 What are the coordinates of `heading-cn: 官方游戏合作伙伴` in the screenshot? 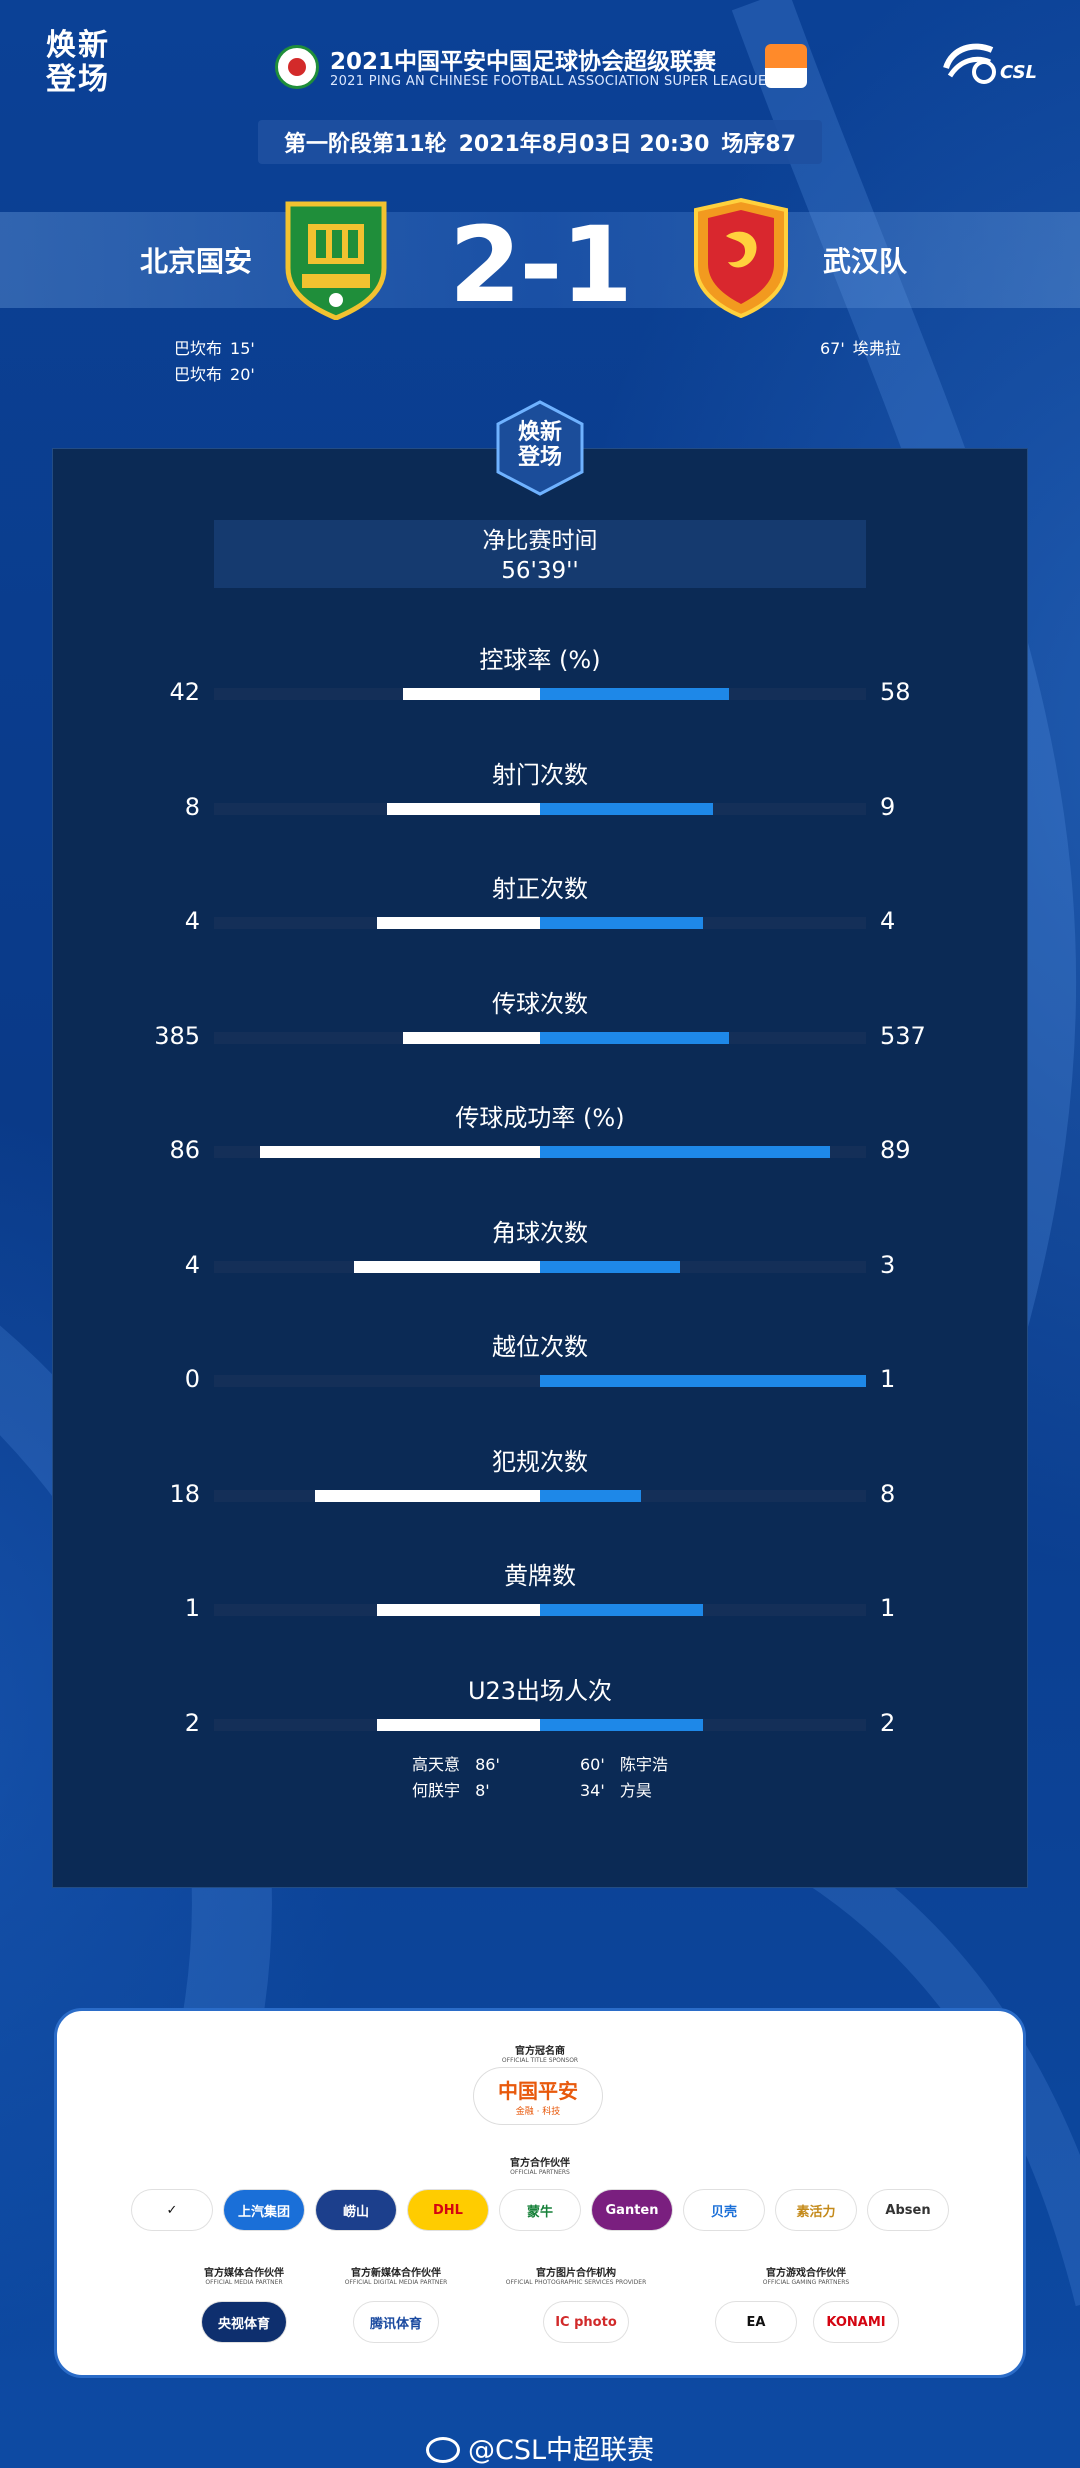 It's located at (806, 2273).